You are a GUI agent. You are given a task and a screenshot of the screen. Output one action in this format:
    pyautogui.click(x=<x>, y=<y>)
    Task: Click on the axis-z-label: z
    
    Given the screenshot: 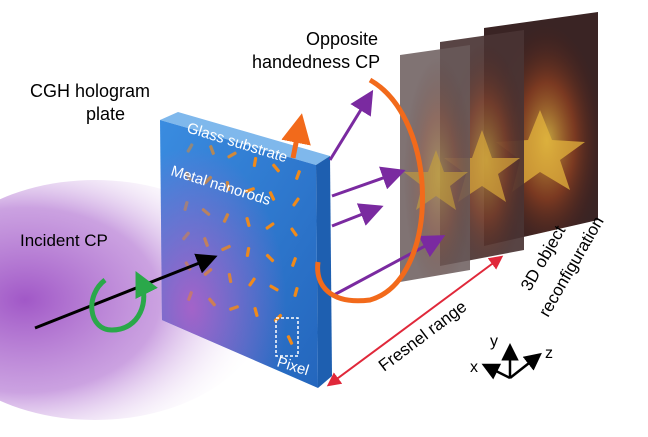 What is the action you would take?
    pyautogui.click(x=549, y=353)
    